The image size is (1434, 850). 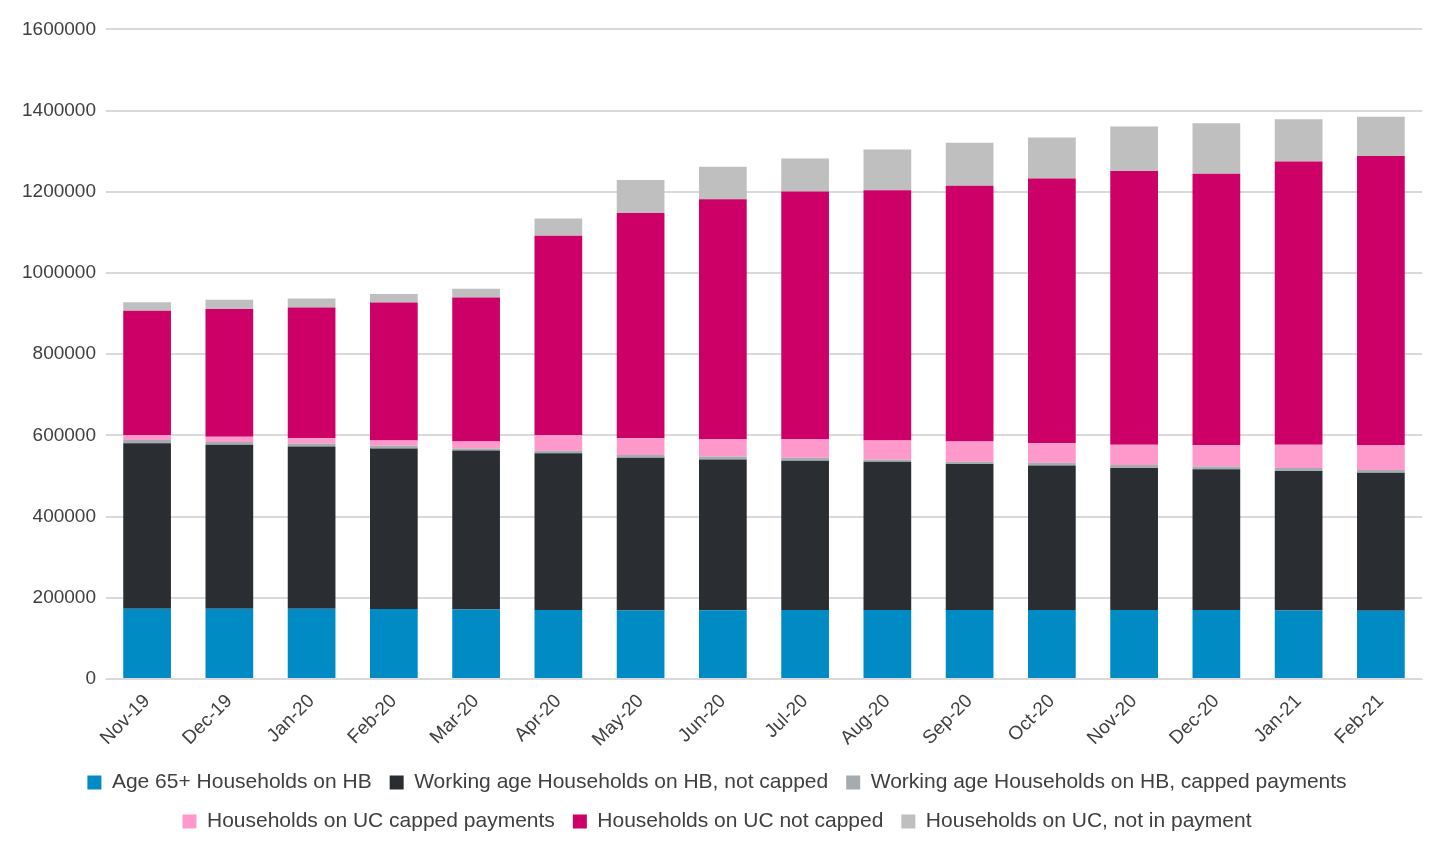 What do you see at coordinates (241, 781) in the screenshot?
I see `legend-label: Age 65+ Households on HB` at bounding box center [241, 781].